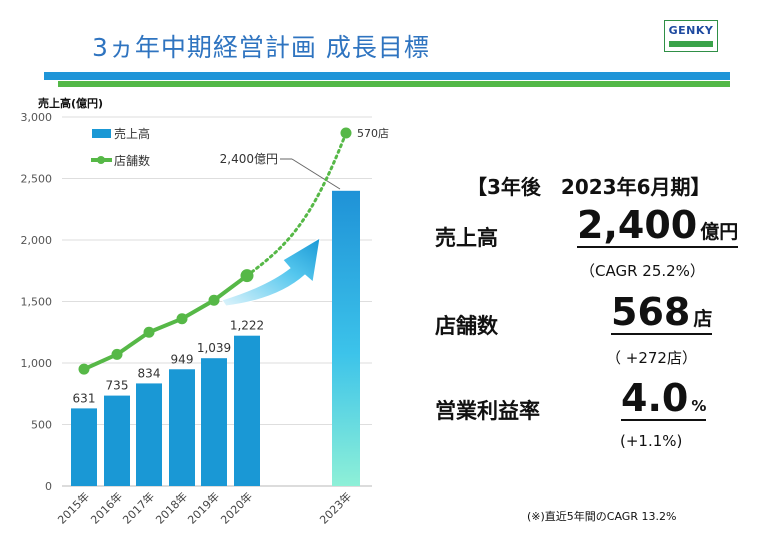 The image size is (769, 545). What do you see at coordinates (699, 406) in the screenshot?
I see `margin-unit: %` at bounding box center [699, 406].